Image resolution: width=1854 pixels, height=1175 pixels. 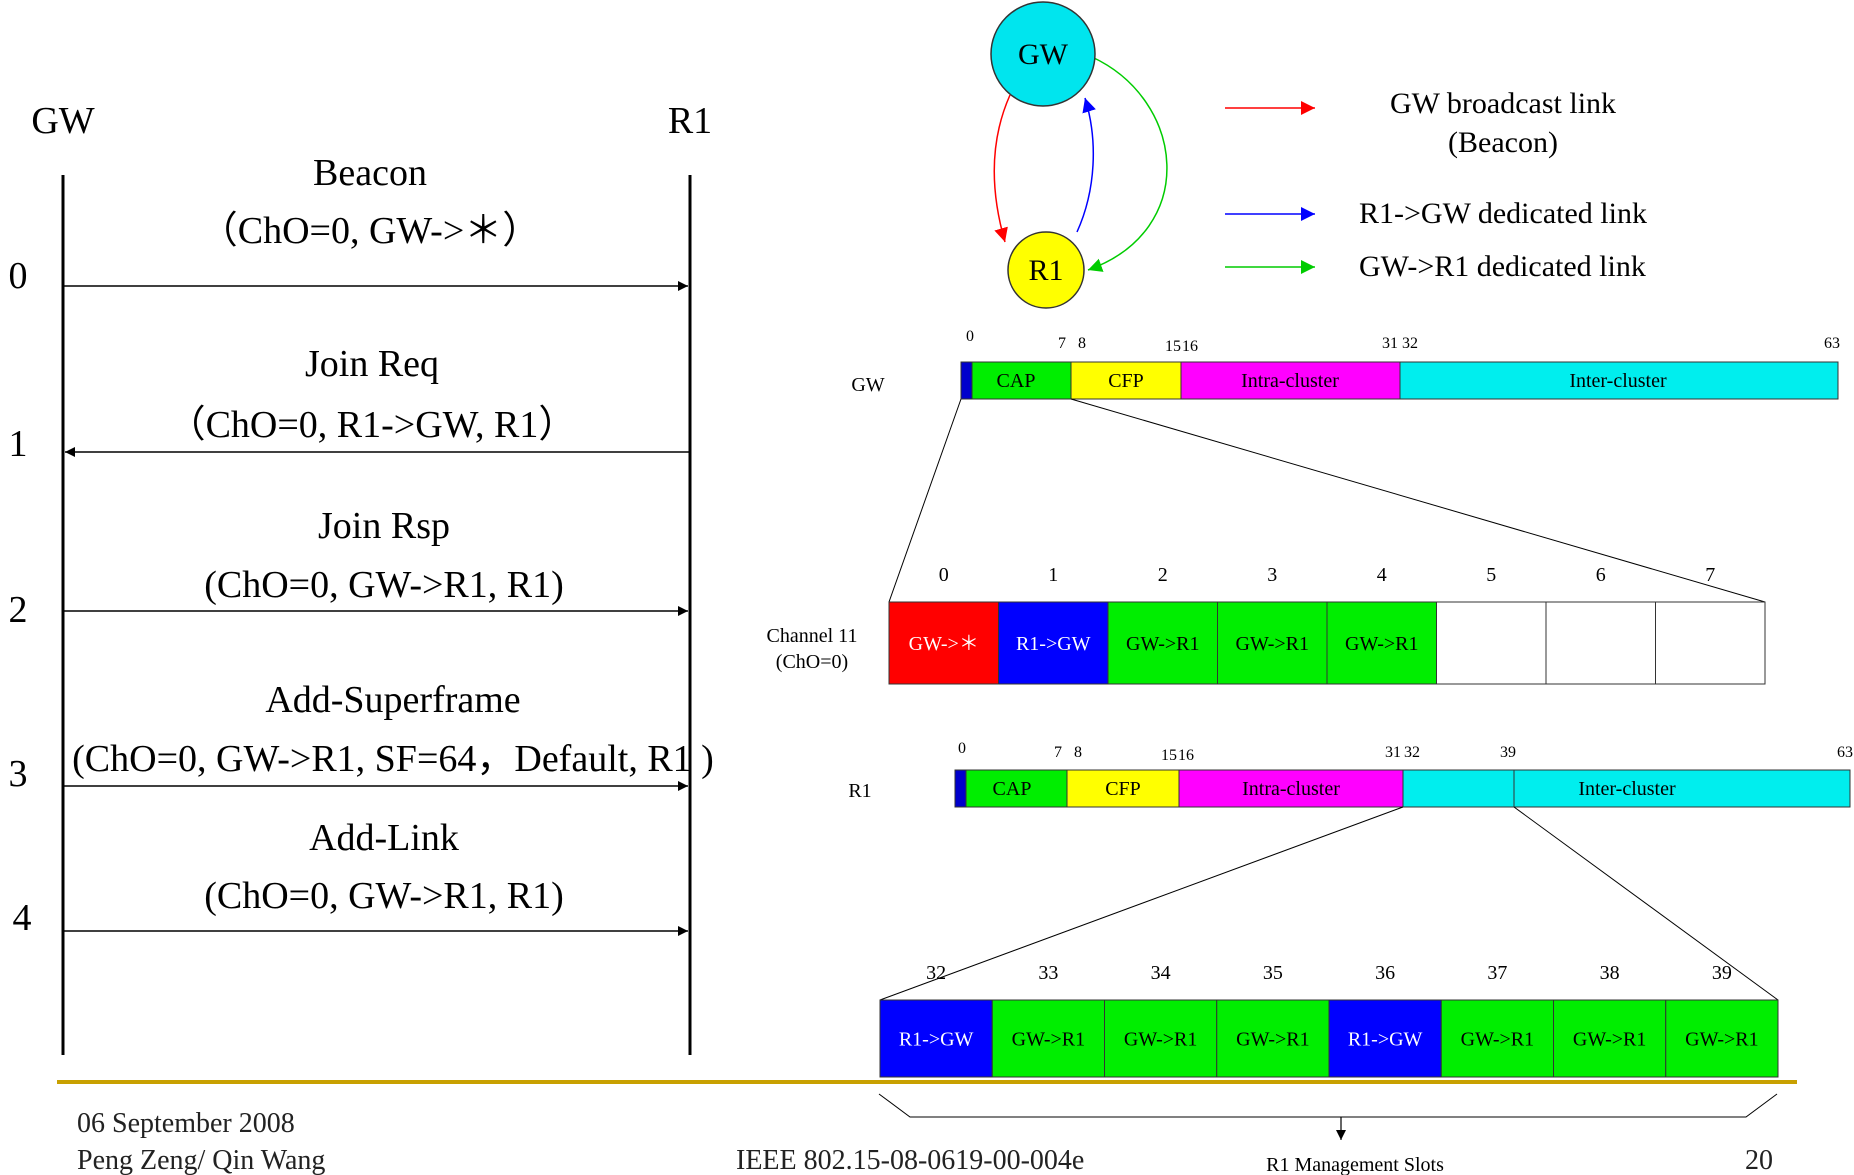 I want to click on mgmt-slots-bracket, so click(x=1328, y=1105).